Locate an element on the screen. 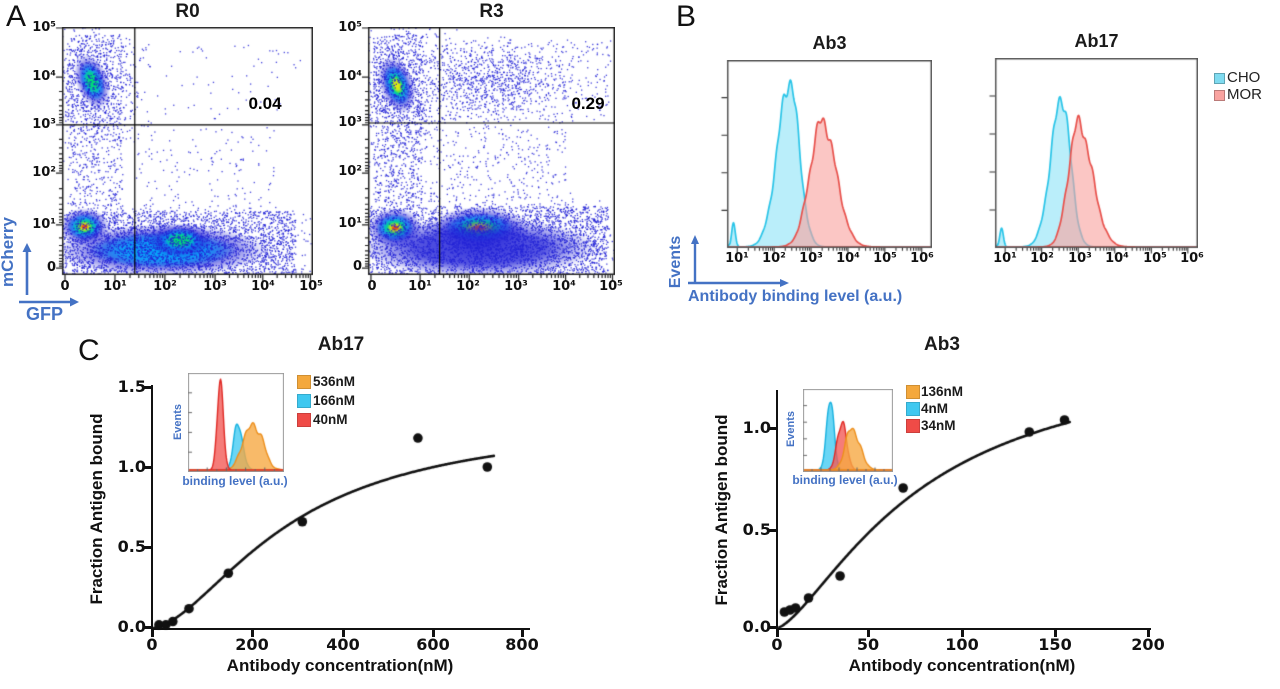  axis-tick-label: 600 is located at coordinates (433, 644).